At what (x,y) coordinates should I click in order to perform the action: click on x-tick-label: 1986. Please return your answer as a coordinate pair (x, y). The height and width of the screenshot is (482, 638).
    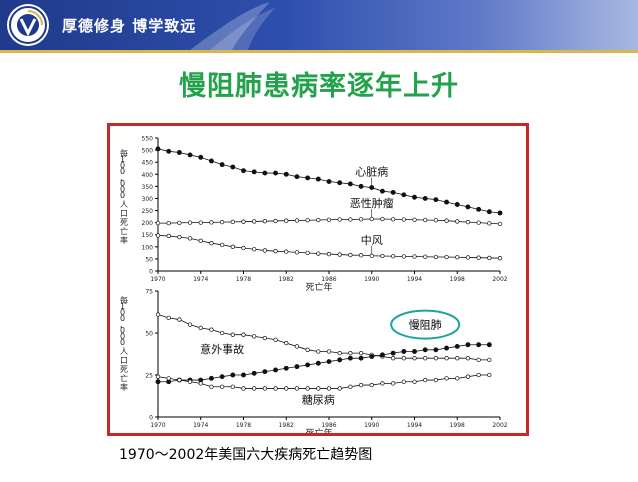
    Looking at the image, I should click on (328, 425).